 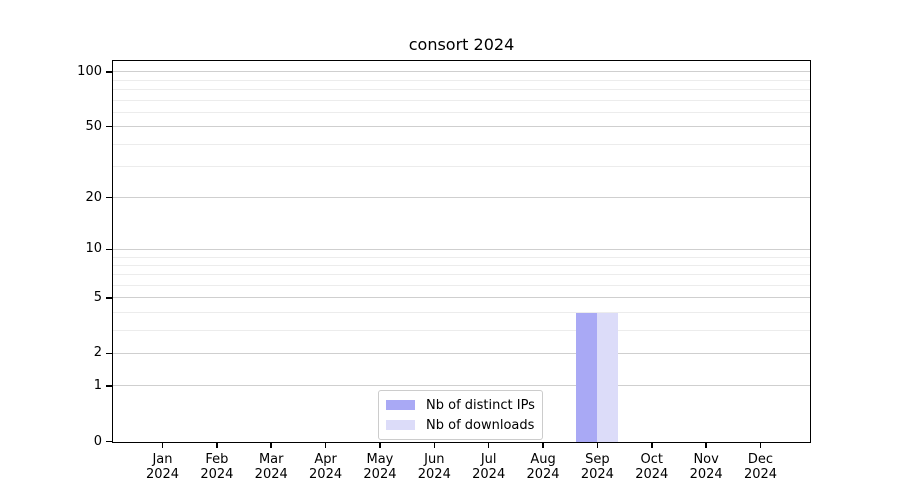 I want to click on x-tick-label: Jun 2024, so click(x=434, y=467).